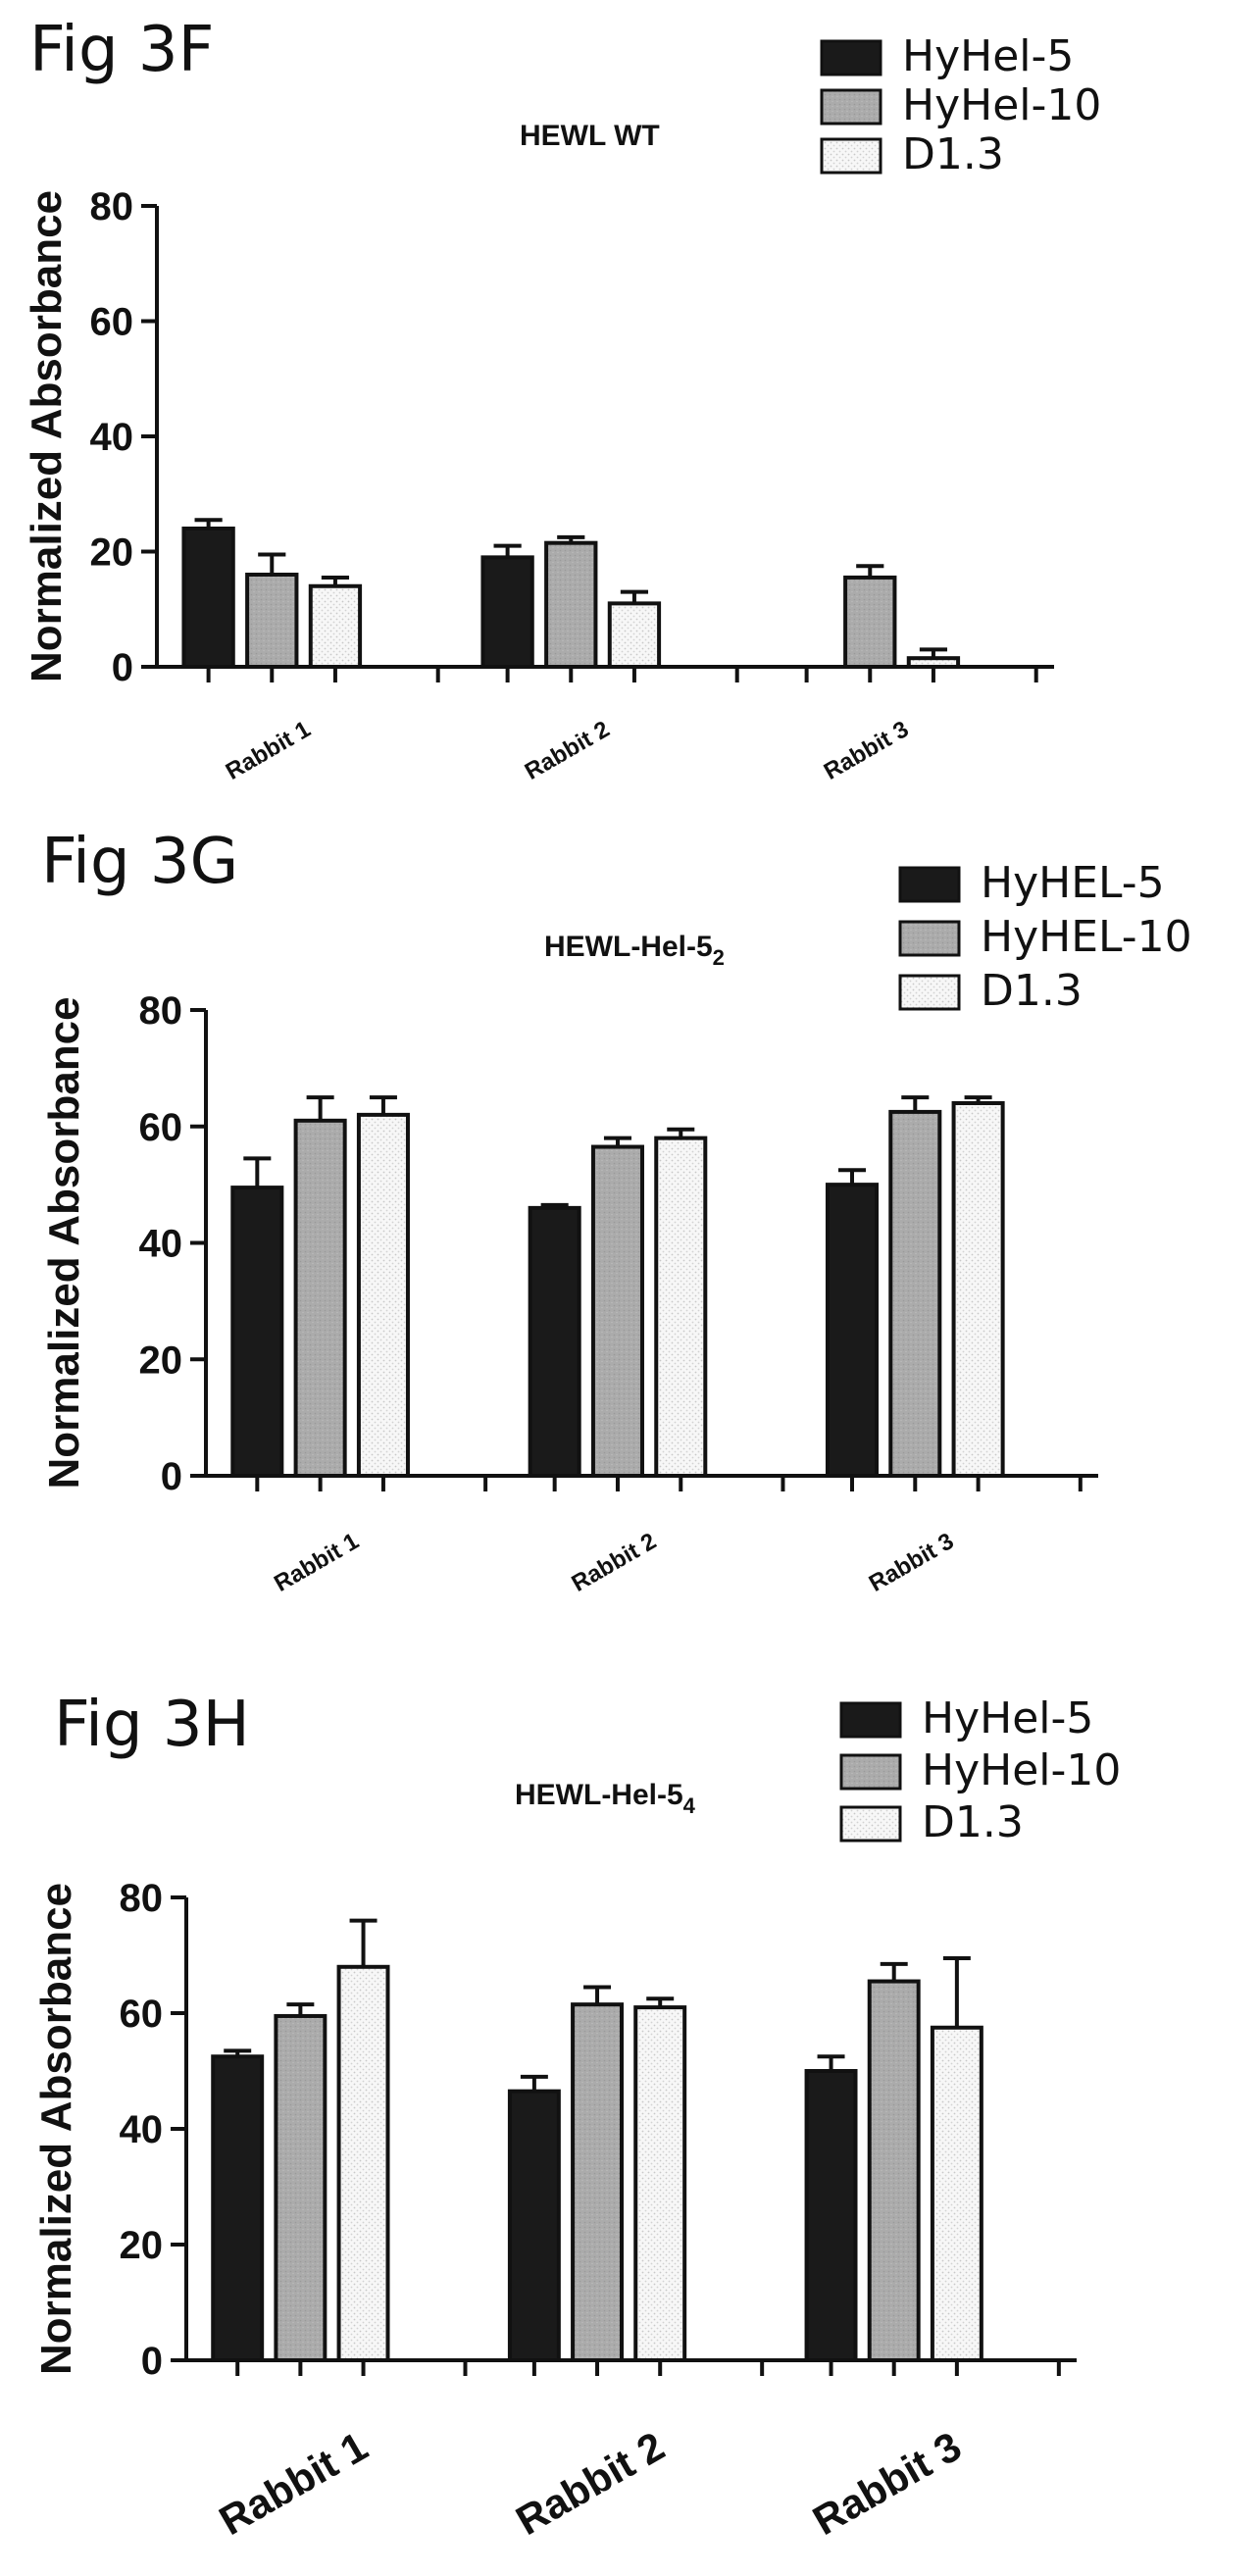 The height and width of the screenshot is (2576, 1260). Describe the element at coordinates (1086, 937) in the screenshot. I see `legend-label-2: HyHEL-10` at that location.